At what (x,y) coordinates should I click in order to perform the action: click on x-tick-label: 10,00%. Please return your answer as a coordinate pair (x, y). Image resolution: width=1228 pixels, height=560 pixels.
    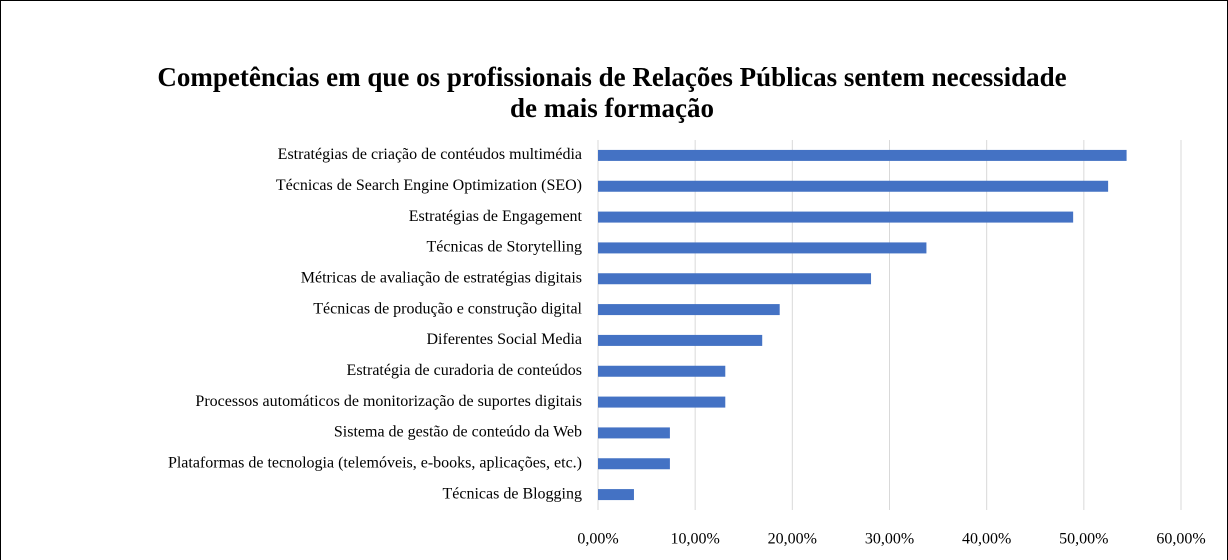
    Looking at the image, I should click on (695, 539).